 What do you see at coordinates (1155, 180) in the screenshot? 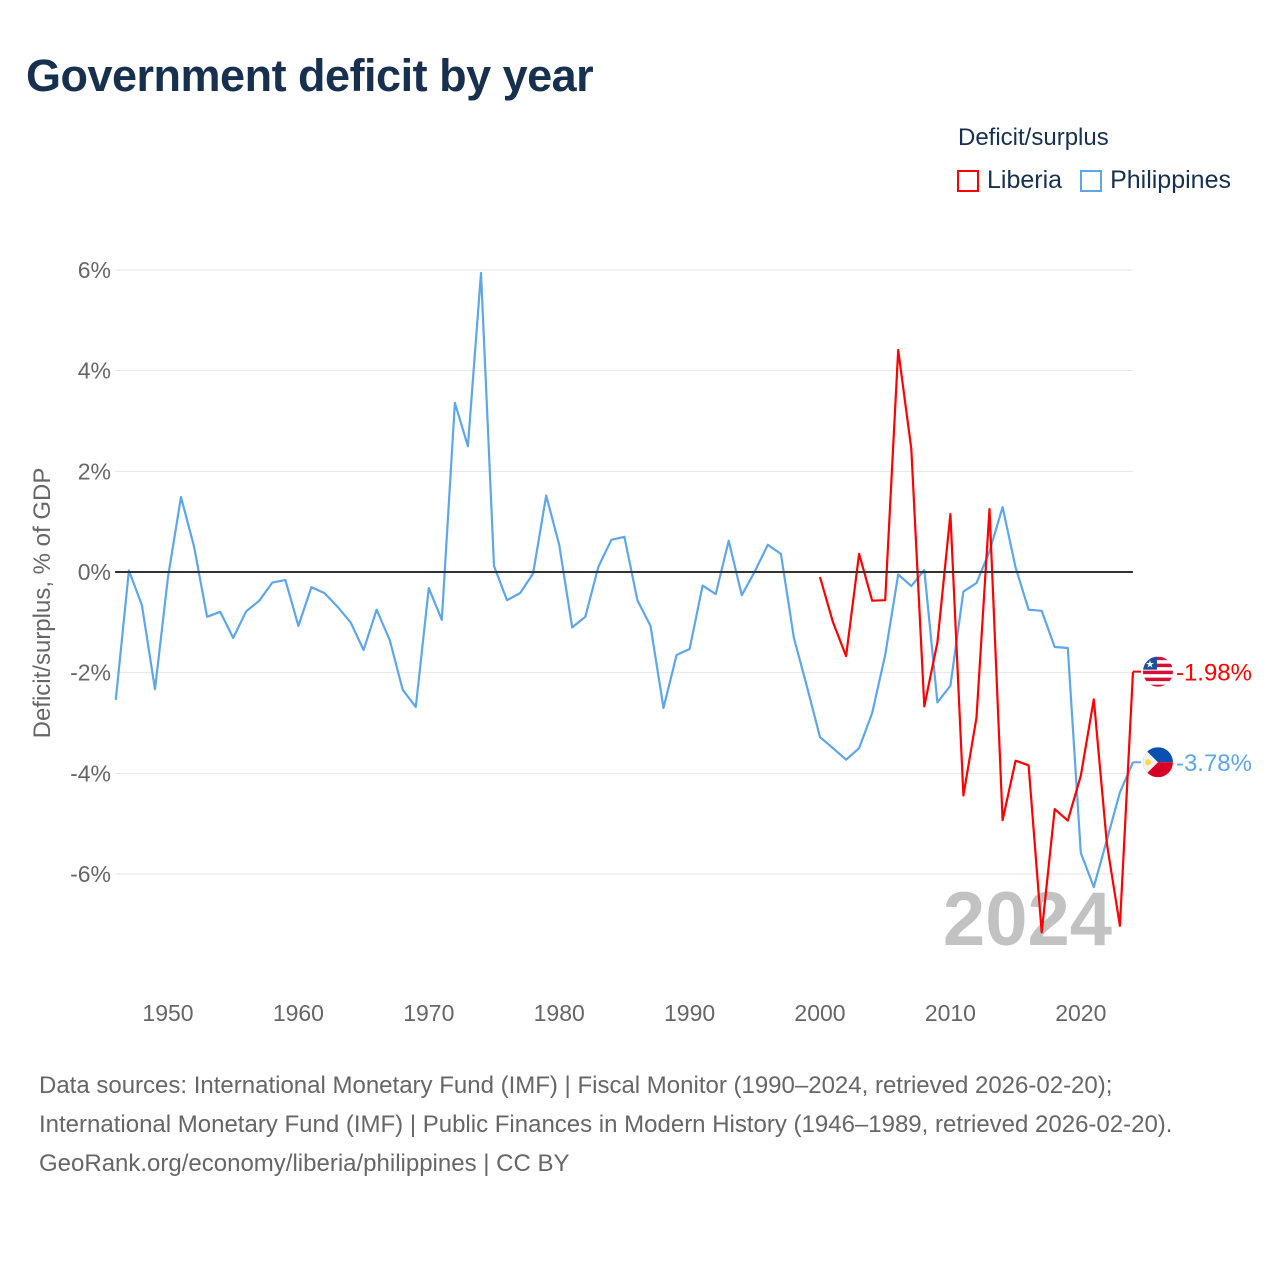
I see `legend-item-philippines: Philippines` at bounding box center [1155, 180].